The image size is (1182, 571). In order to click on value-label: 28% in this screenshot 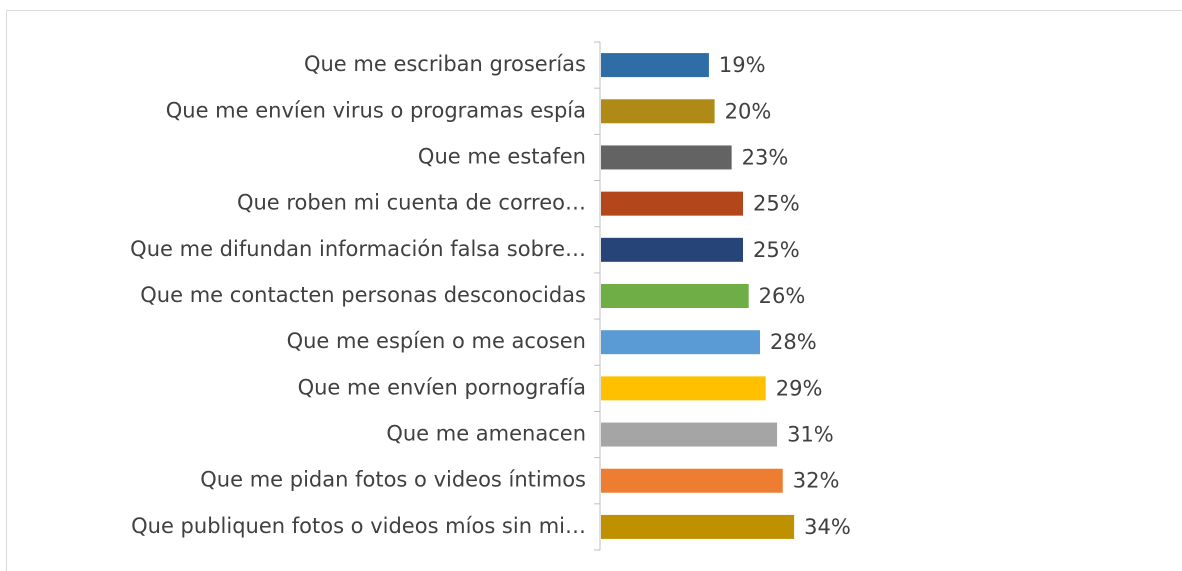, I will do `click(793, 342)`.